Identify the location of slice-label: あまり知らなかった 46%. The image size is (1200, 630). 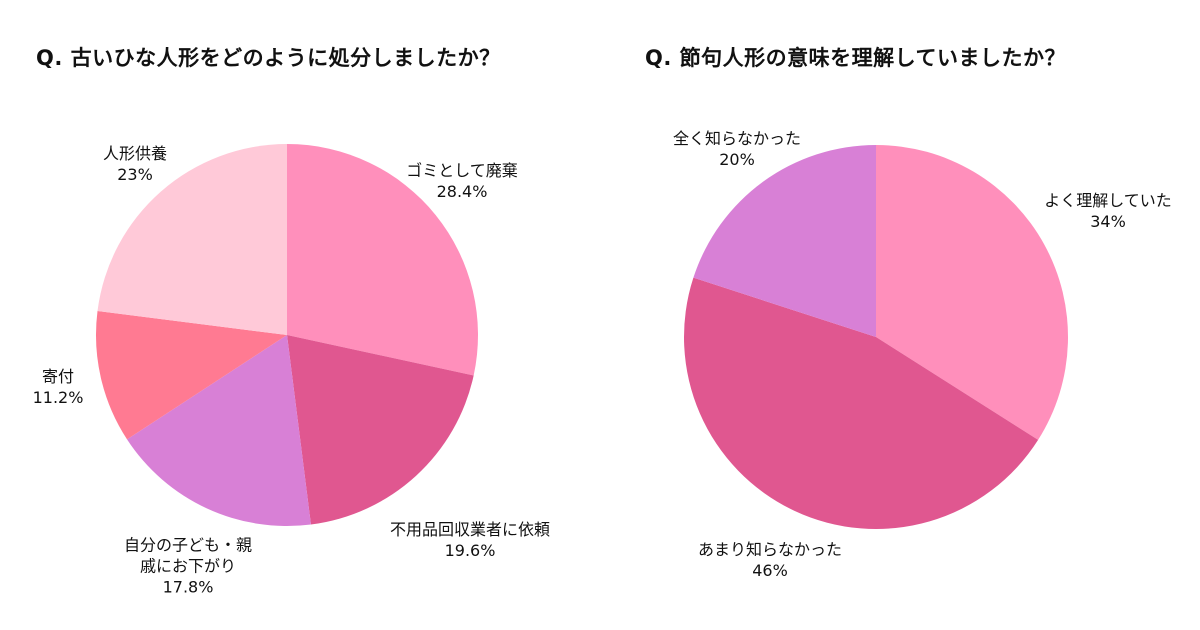
(770, 560).